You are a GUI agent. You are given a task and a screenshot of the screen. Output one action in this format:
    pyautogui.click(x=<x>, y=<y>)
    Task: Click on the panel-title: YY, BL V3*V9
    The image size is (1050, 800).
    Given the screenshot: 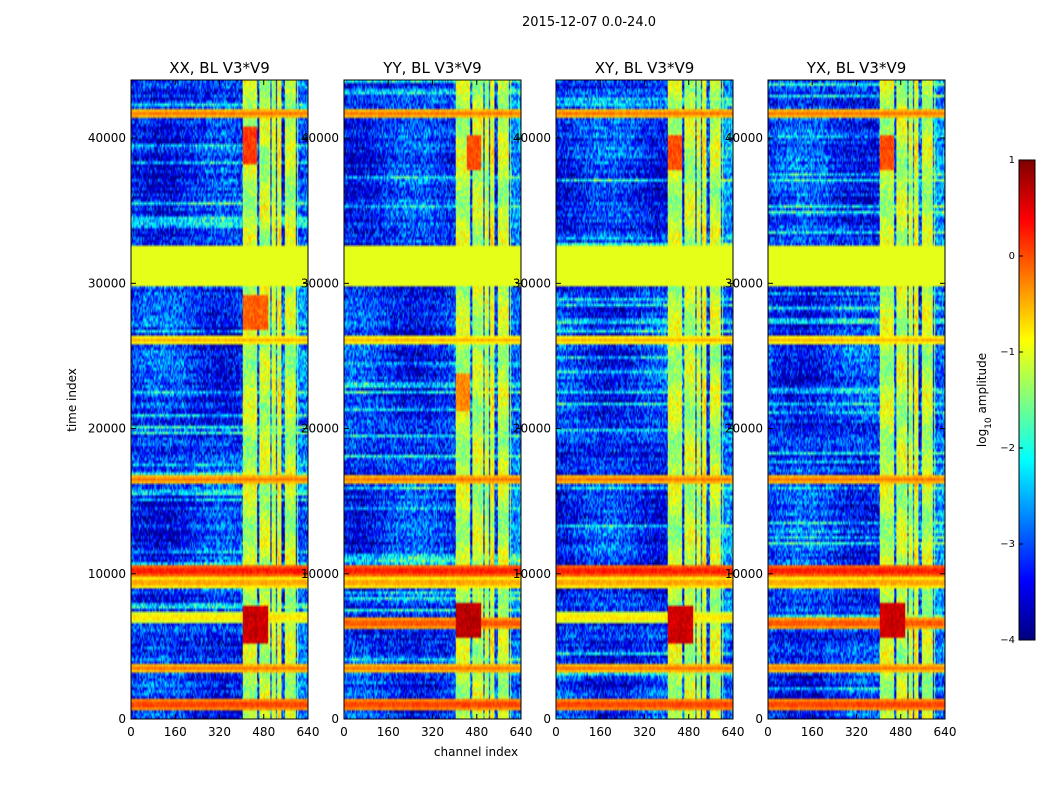 What is the action you would take?
    pyautogui.click(x=431, y=68)
    